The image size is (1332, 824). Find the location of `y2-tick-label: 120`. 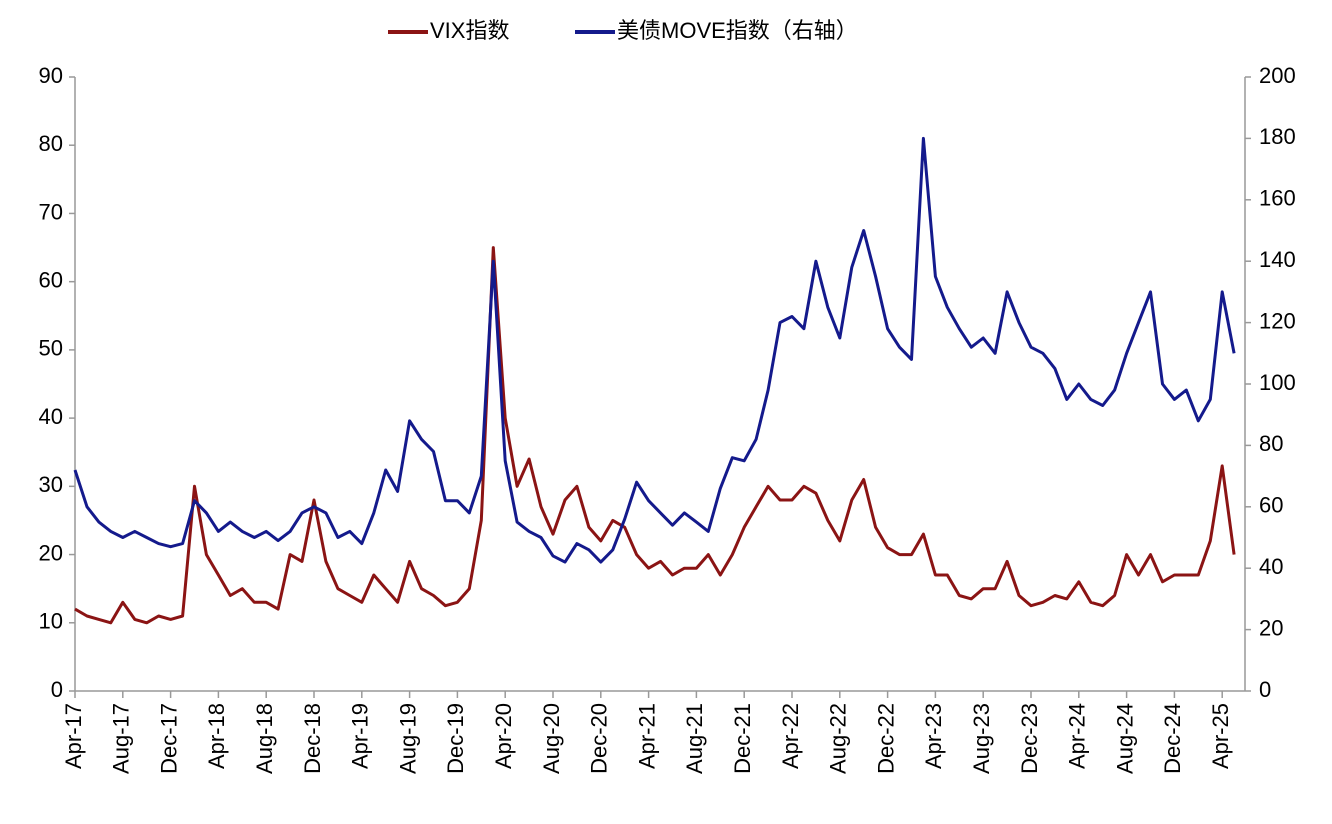

y2-tick-label: 120 is located at coordinates (1277, 320).